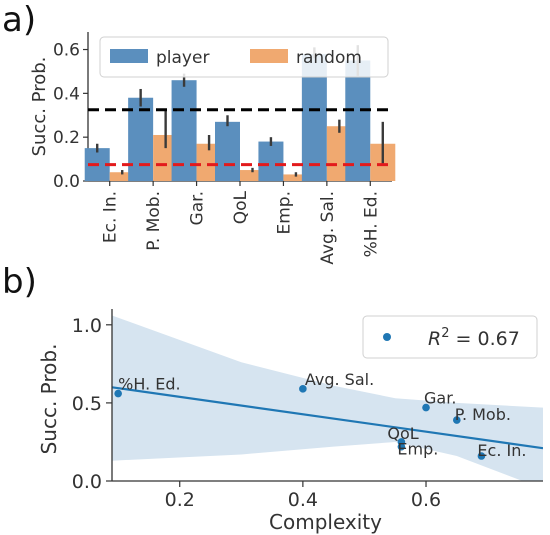  Describe the element at coordinates (66, 51) in the screenshot. I see `y-tick-label: 0.6` at that location.